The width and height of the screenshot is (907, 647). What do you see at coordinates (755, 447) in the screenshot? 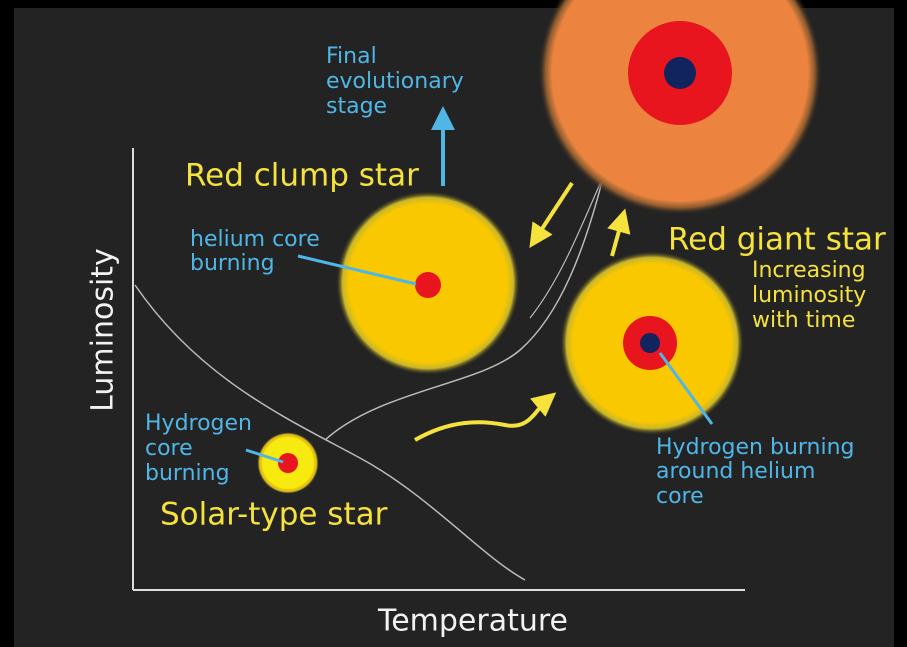
I see `label: Hydrogen burning` at bounding box center [755, 447].